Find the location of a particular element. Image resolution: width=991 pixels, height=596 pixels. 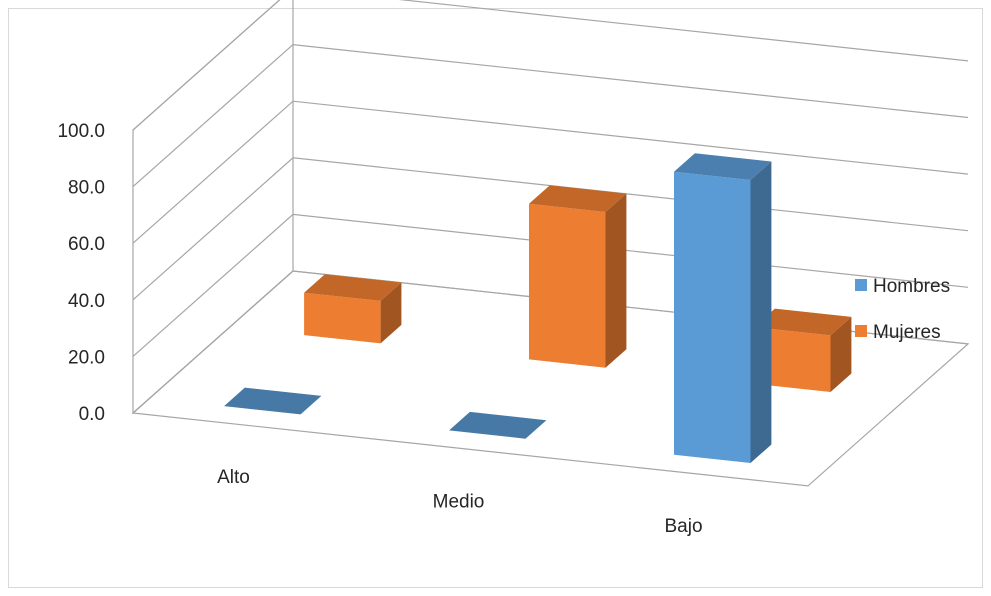

y-axis-ticks: 0.0 20.0 40.0 60.0 80.0 100.0 is located at coordinates (81, 273).